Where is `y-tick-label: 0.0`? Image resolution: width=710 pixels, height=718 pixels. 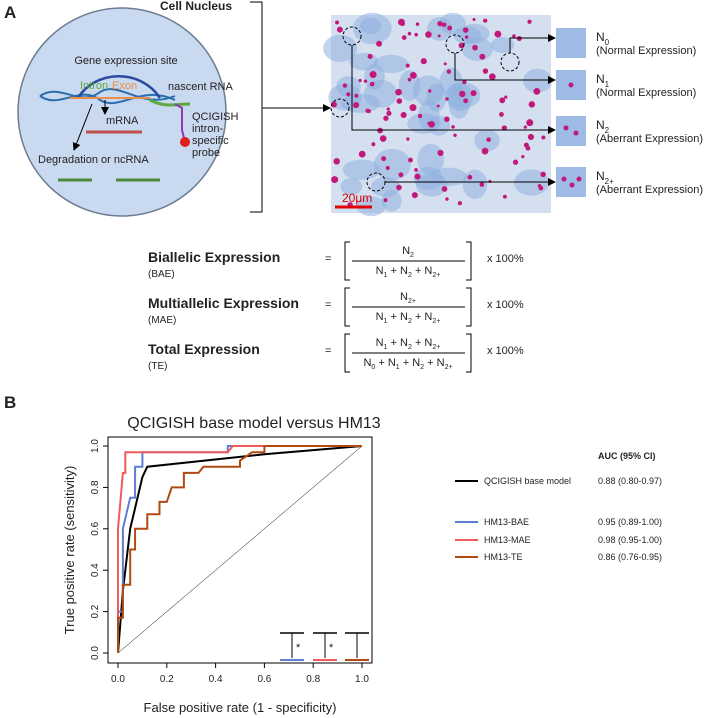
y-tick-label: 0.0 is located at coordinates (95, 653).